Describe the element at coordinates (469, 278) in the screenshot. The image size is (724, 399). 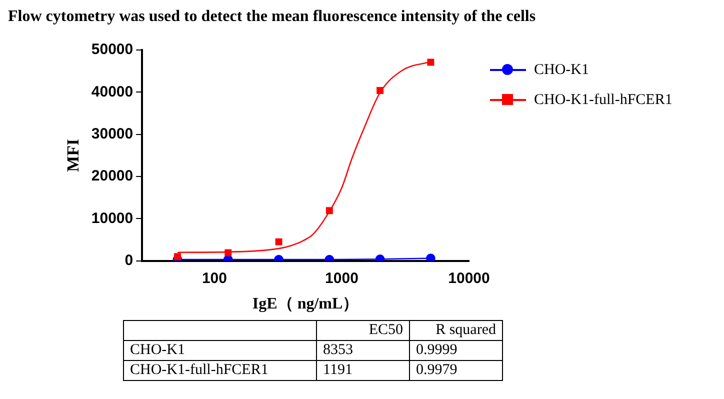
I see `x-tick-label: 10000` at that location.